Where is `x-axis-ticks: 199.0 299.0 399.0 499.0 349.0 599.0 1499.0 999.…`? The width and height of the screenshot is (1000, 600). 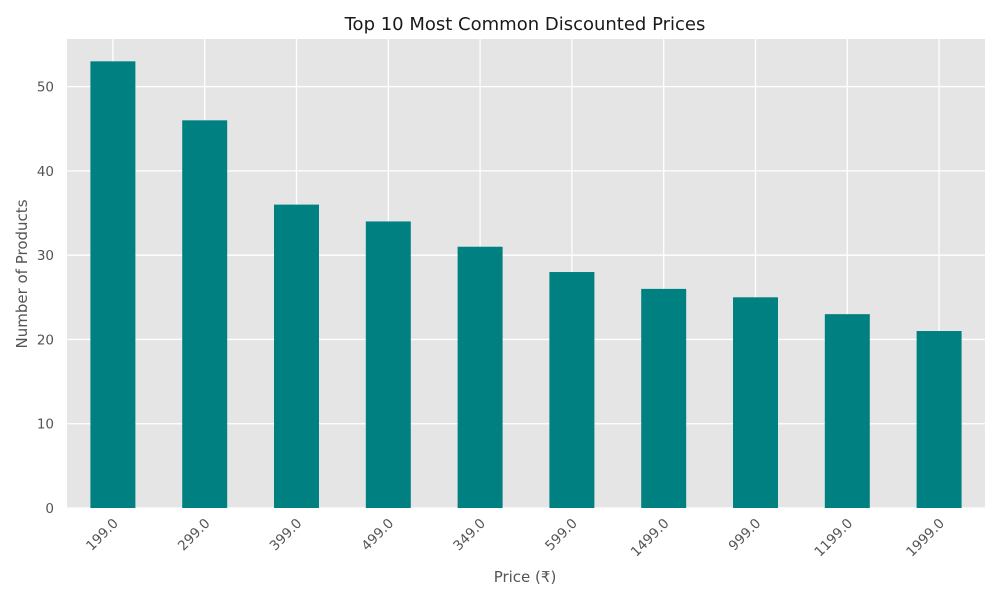 x-axis-ticks: 199.0 299.0 399.0 499.0 349.0 599.0 1499.0 999.… is located at coordinates (515, 538).